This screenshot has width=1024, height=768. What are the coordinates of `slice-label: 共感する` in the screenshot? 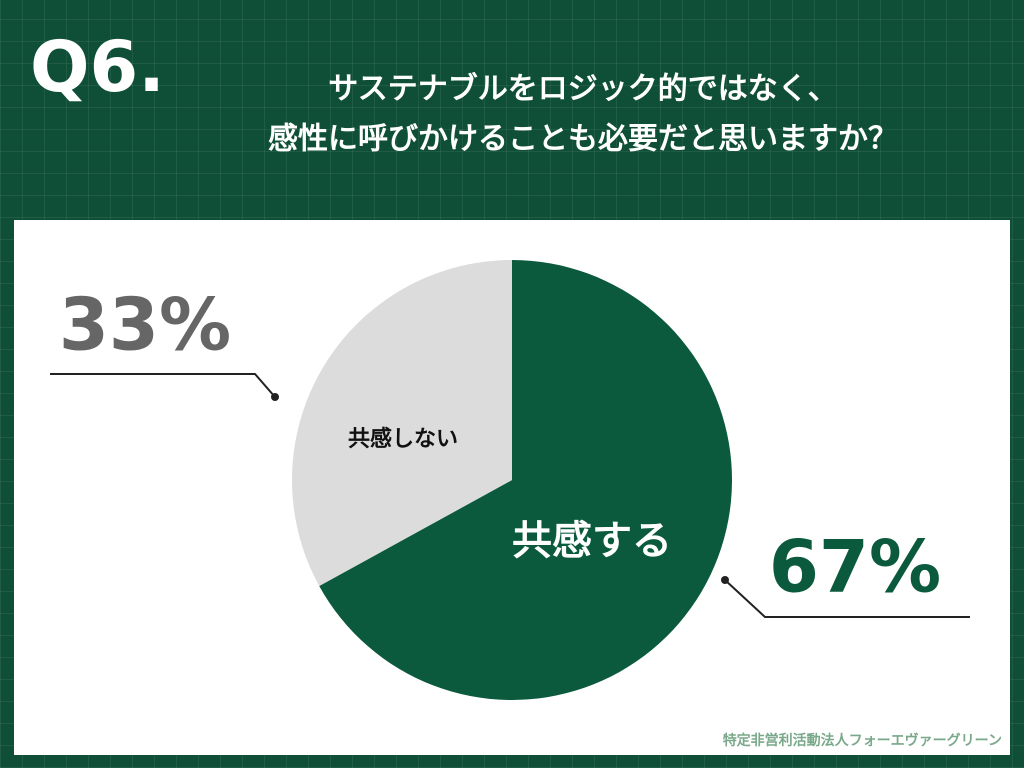 It's located at (592, 541).